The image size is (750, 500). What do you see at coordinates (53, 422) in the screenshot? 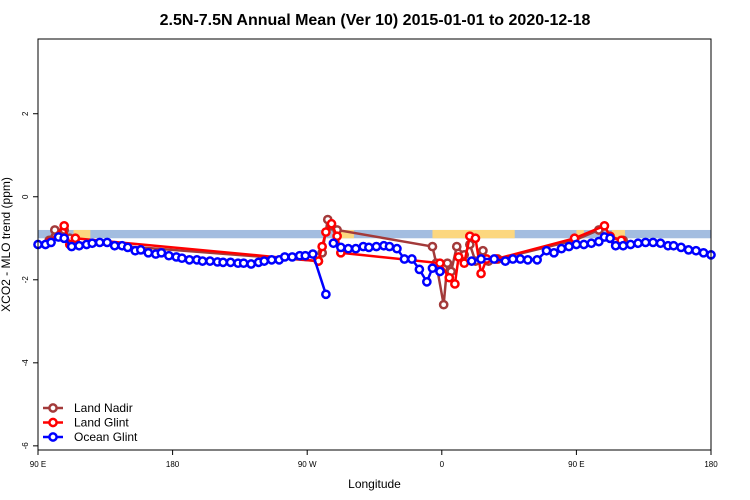
I see `legend-marker-land-glint` at bounding box center [53, 422].